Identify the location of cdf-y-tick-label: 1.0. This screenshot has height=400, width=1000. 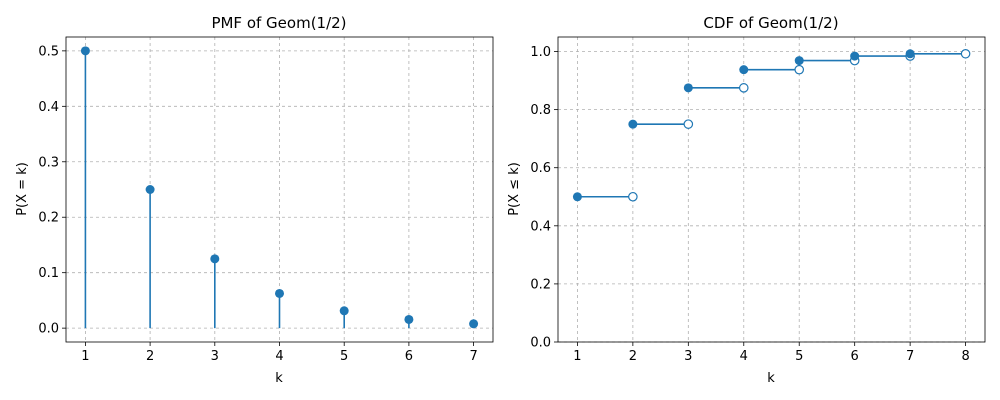
(540, 52).